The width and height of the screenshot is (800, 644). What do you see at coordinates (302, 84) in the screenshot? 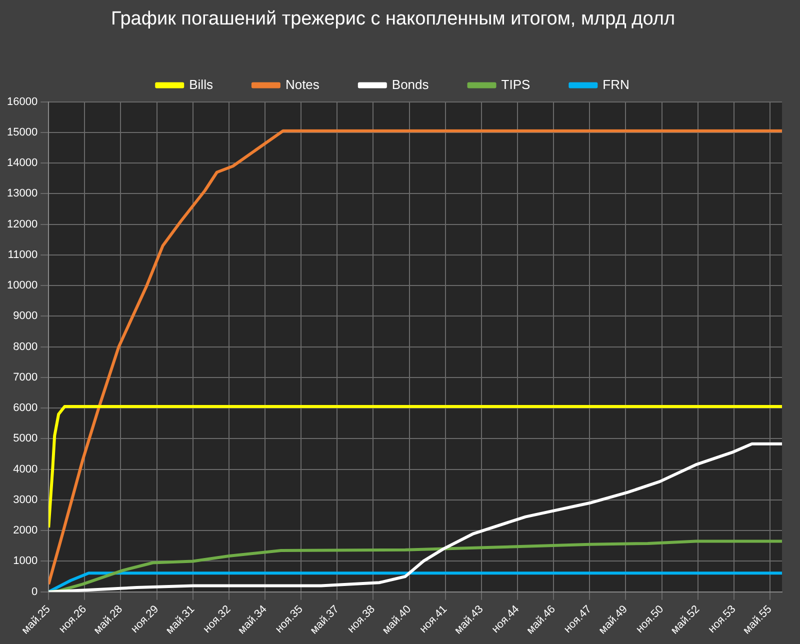
I see `legend-label: Notes` at bounding box center [302, 84].